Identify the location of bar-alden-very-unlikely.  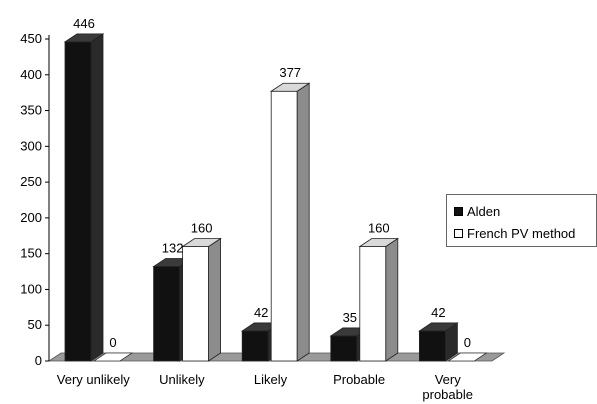
(84, 197).